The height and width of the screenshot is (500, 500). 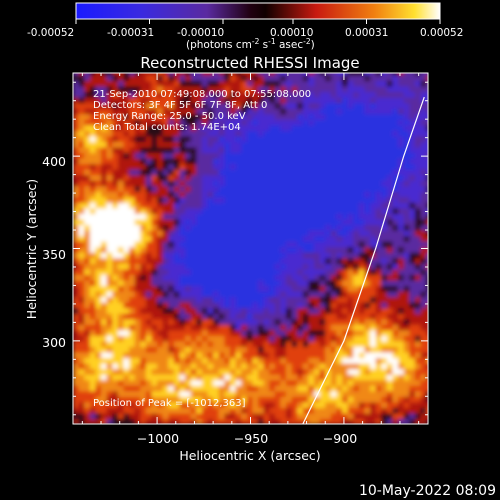 I want to click on colorbar-tick-label: -0.00010, so click(x=200, y=33).